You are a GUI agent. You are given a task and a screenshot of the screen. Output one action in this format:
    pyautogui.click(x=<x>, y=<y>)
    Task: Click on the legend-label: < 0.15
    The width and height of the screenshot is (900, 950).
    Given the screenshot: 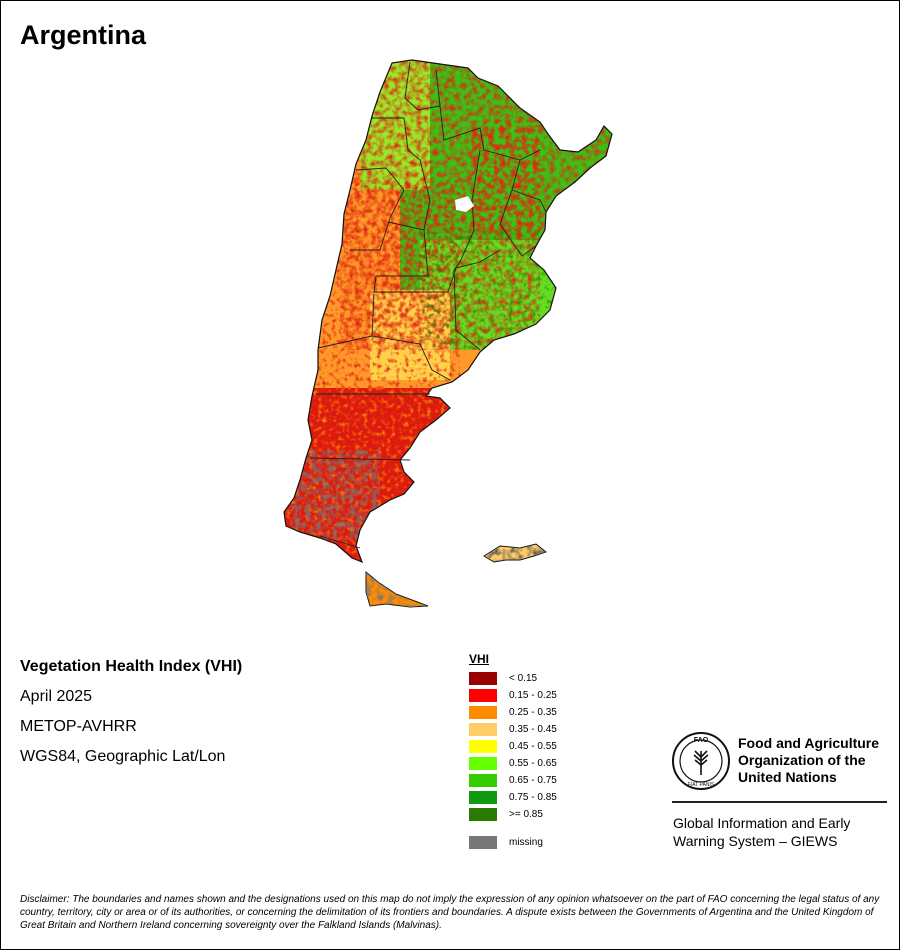 What is the action you would take?
    pyautogui.click(x=523, y=678)
    